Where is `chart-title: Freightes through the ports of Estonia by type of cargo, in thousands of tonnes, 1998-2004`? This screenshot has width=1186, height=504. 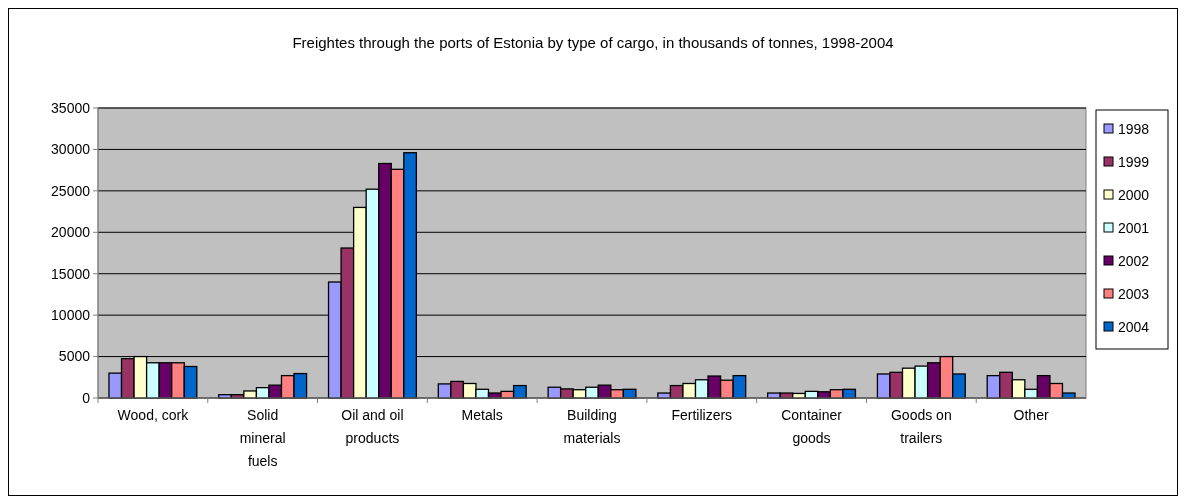
chart-title: Freightes through the ports of Estonia by type of cargo, in thousands of tonnes, 1998-2004 is located at coordinates (593, 42).